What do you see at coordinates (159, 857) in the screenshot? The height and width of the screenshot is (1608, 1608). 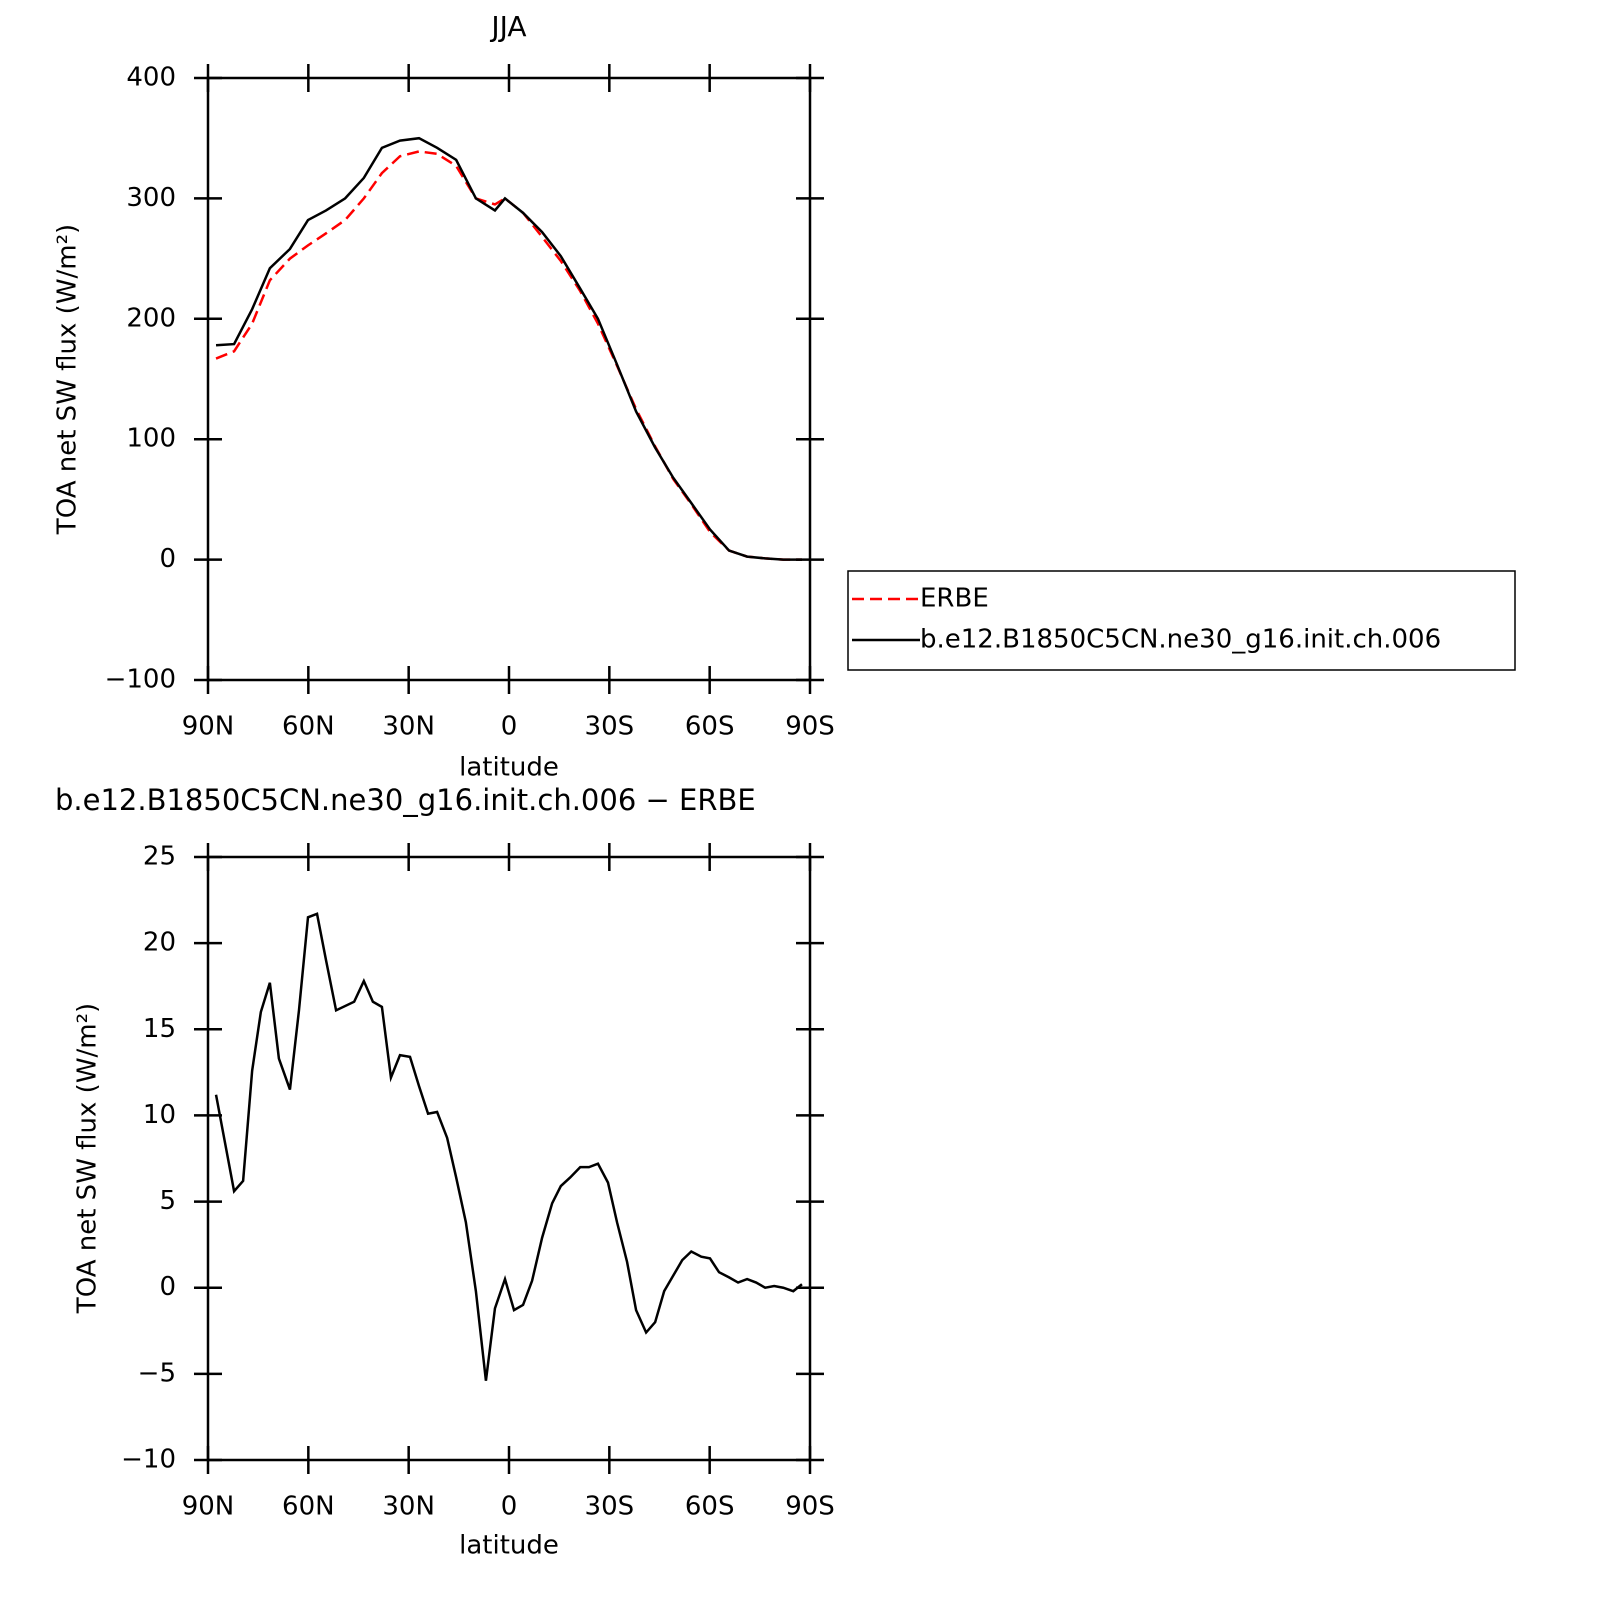 I see `y-tick-label: 25` at bounding box center [159, 857].